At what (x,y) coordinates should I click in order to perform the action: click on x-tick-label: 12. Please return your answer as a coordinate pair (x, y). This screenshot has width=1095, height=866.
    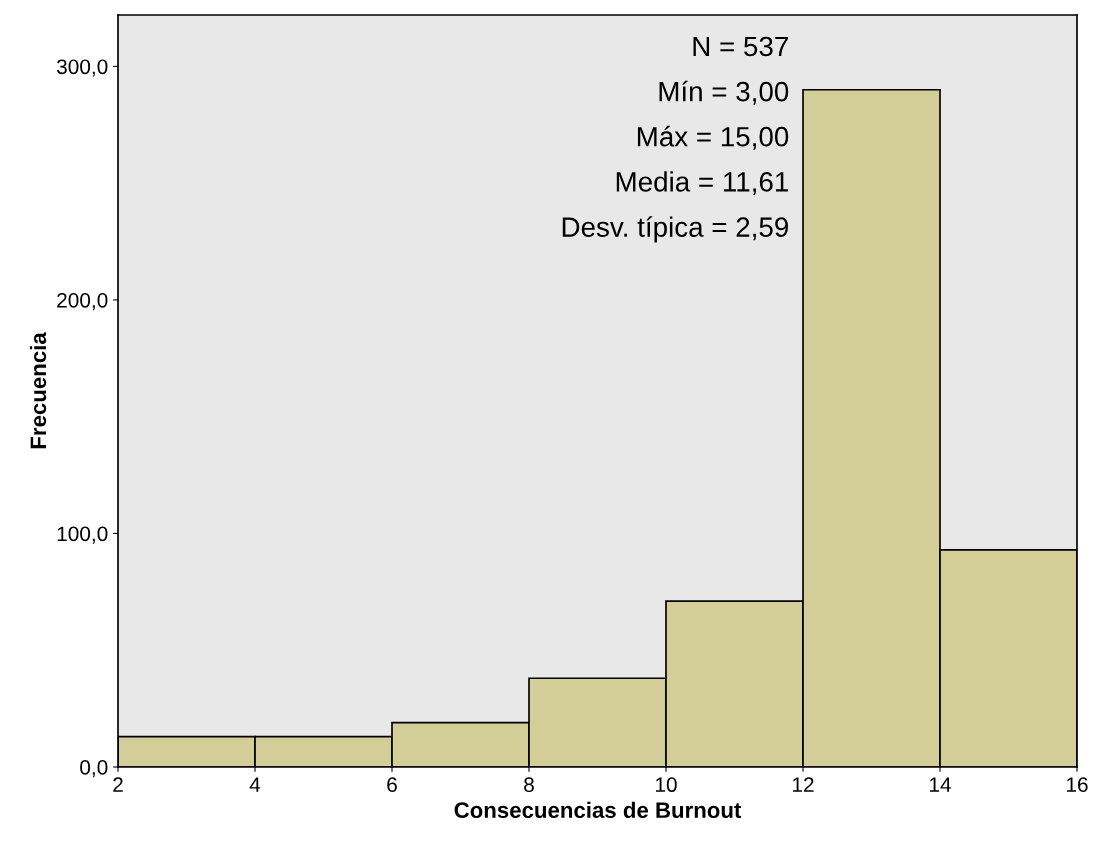
    Looking at the image, I should click on (803, 784).